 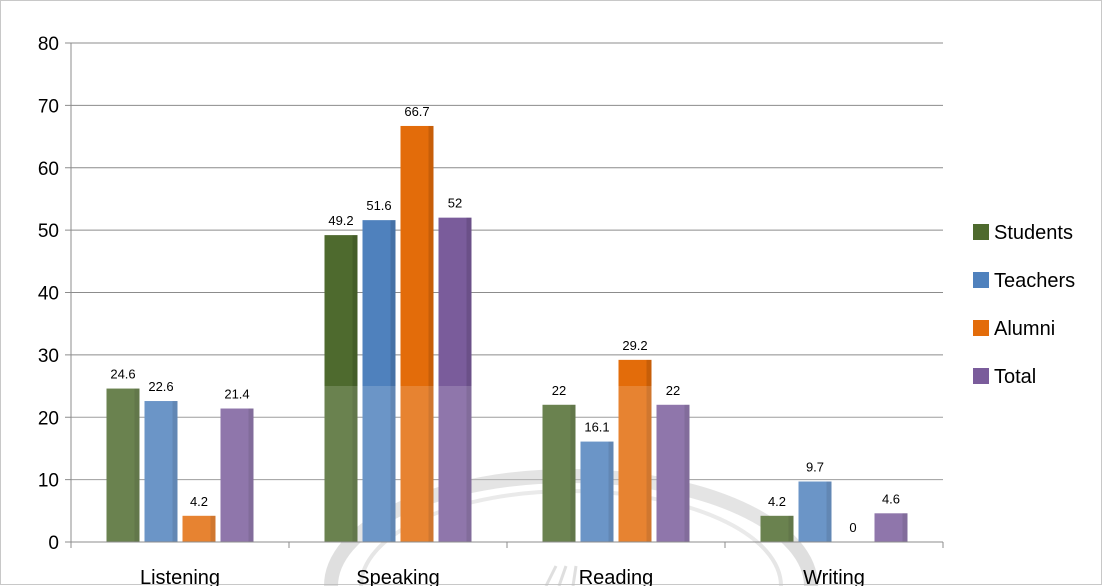 I want to click on data-label: 22.6, so click(x=160, y=386).